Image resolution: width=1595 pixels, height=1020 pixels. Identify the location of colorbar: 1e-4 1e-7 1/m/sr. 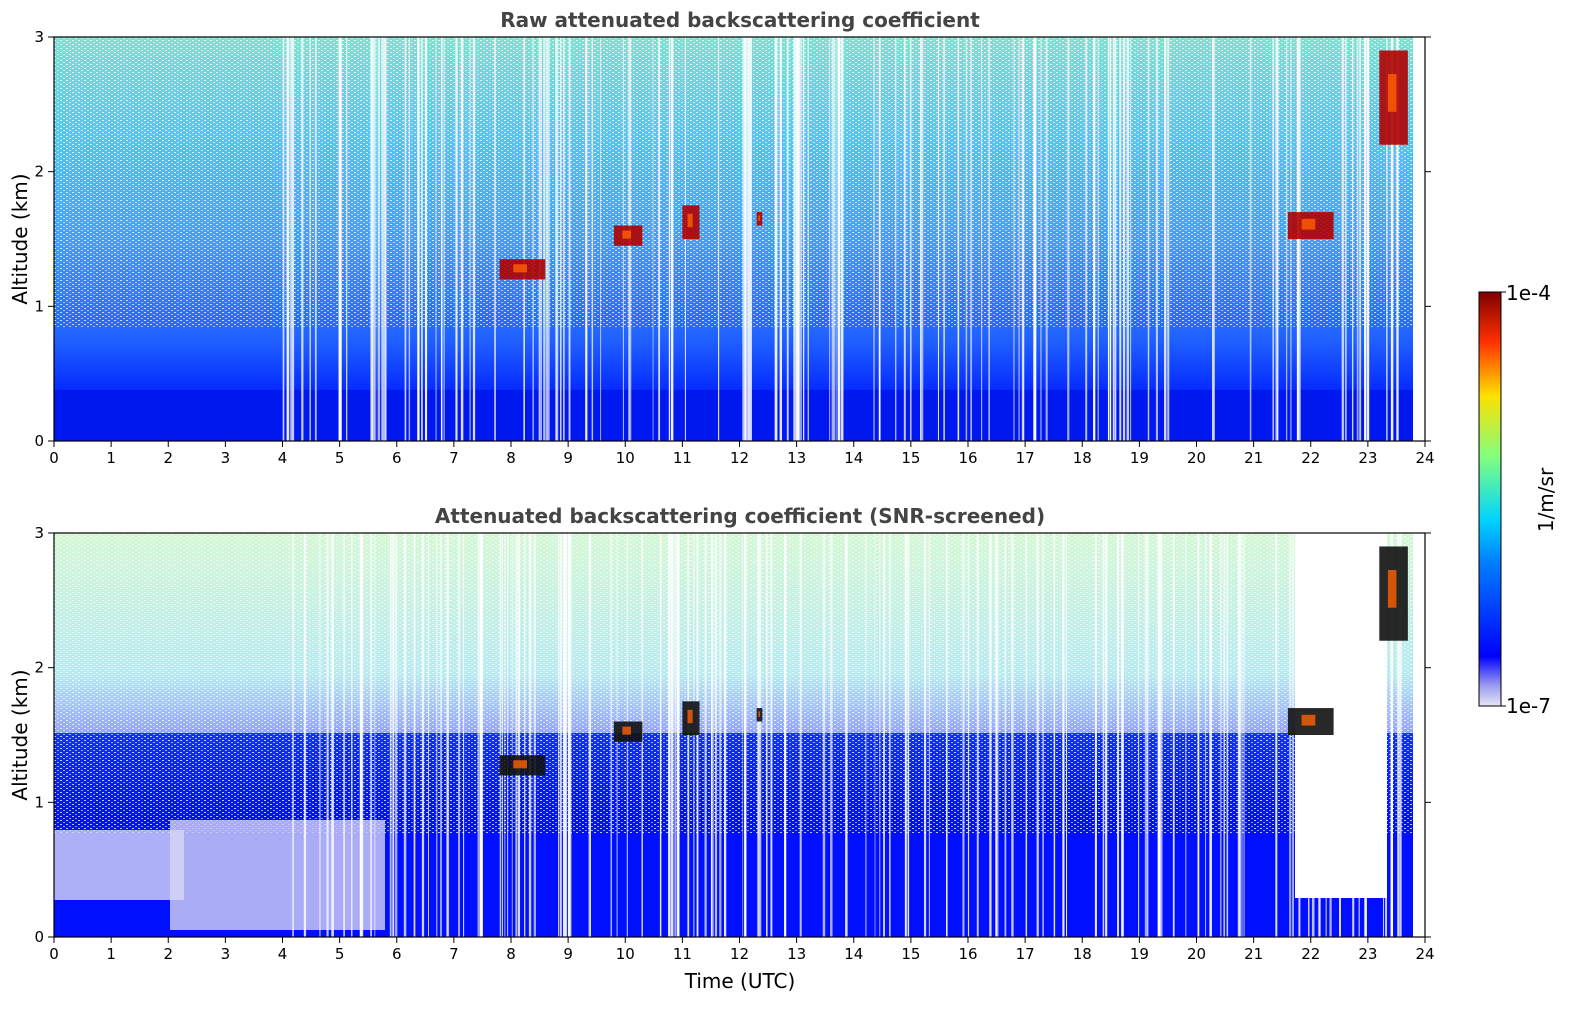
(1518, 499).